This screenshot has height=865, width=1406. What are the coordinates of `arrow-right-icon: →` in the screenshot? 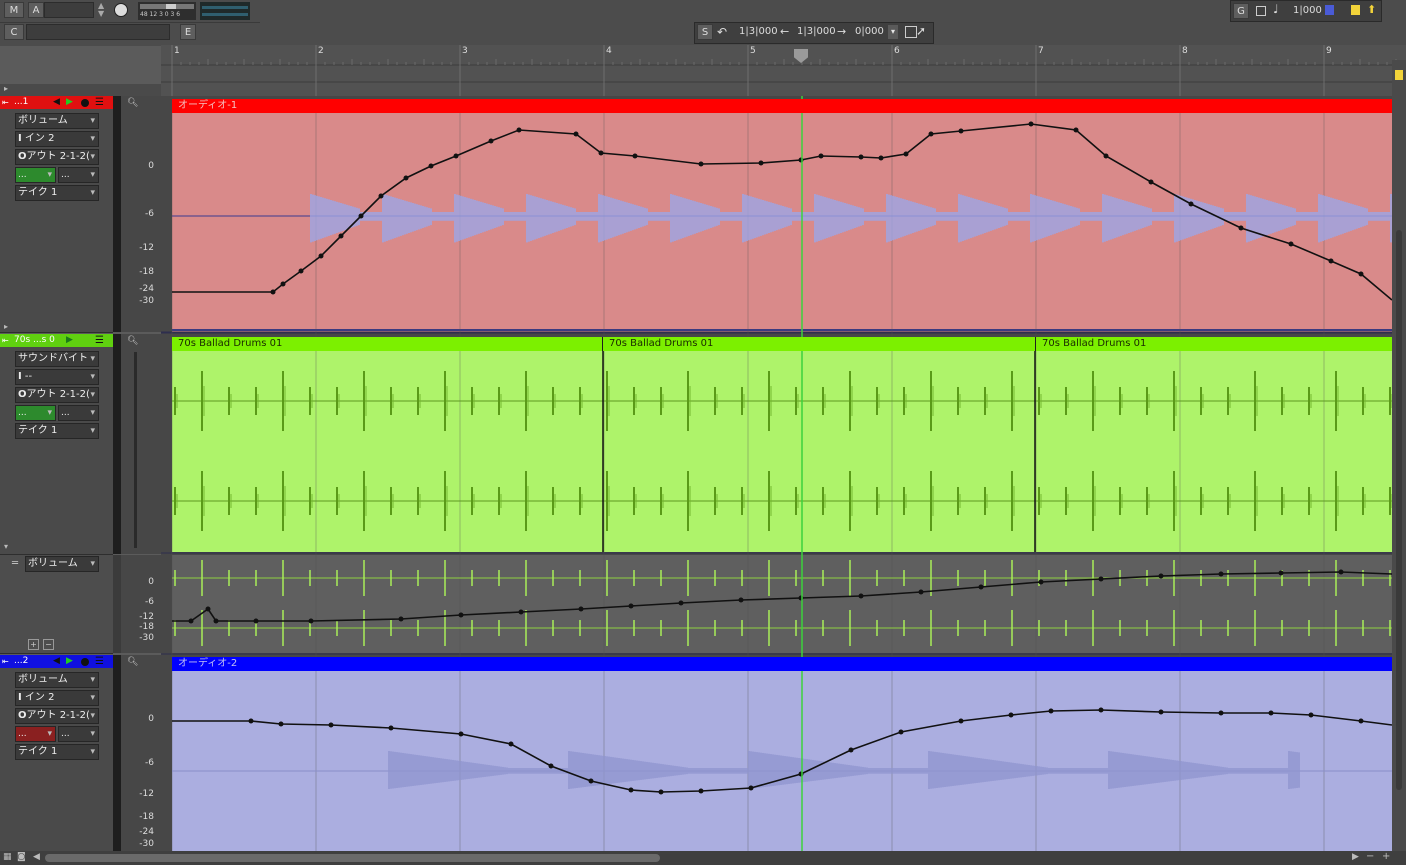 It's located at (842, 31).